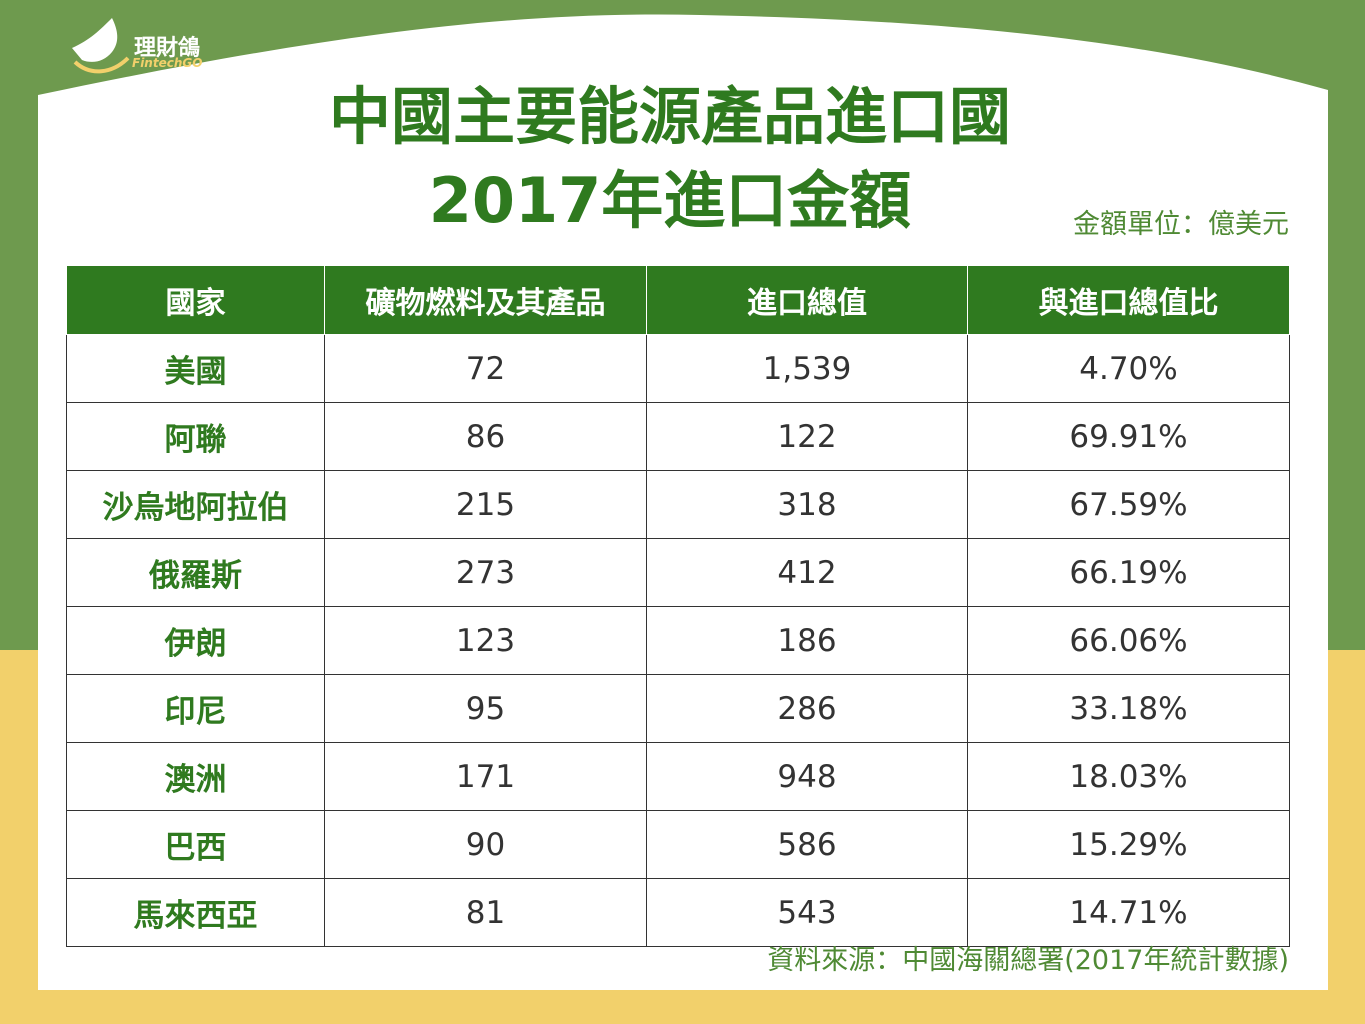 This screenshot has height=1024, width=1365. Describe the element at coordinates (195, 436) in the screenshot. I see `country-cell: 阿聯` at that location.